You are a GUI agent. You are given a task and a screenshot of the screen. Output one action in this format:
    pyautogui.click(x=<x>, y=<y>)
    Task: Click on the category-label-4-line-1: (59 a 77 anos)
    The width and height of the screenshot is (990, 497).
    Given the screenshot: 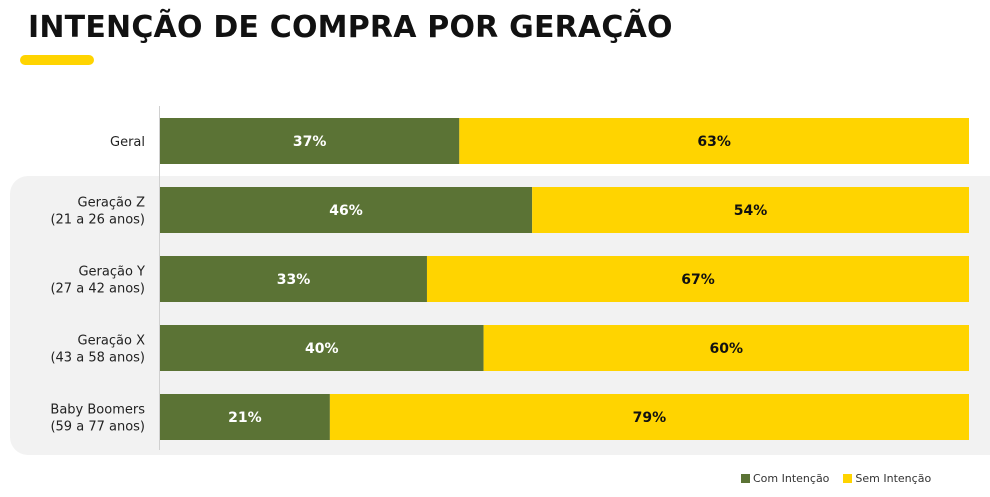 What is the action you would take?
    pyautogui.click(x=97, y=427)
    